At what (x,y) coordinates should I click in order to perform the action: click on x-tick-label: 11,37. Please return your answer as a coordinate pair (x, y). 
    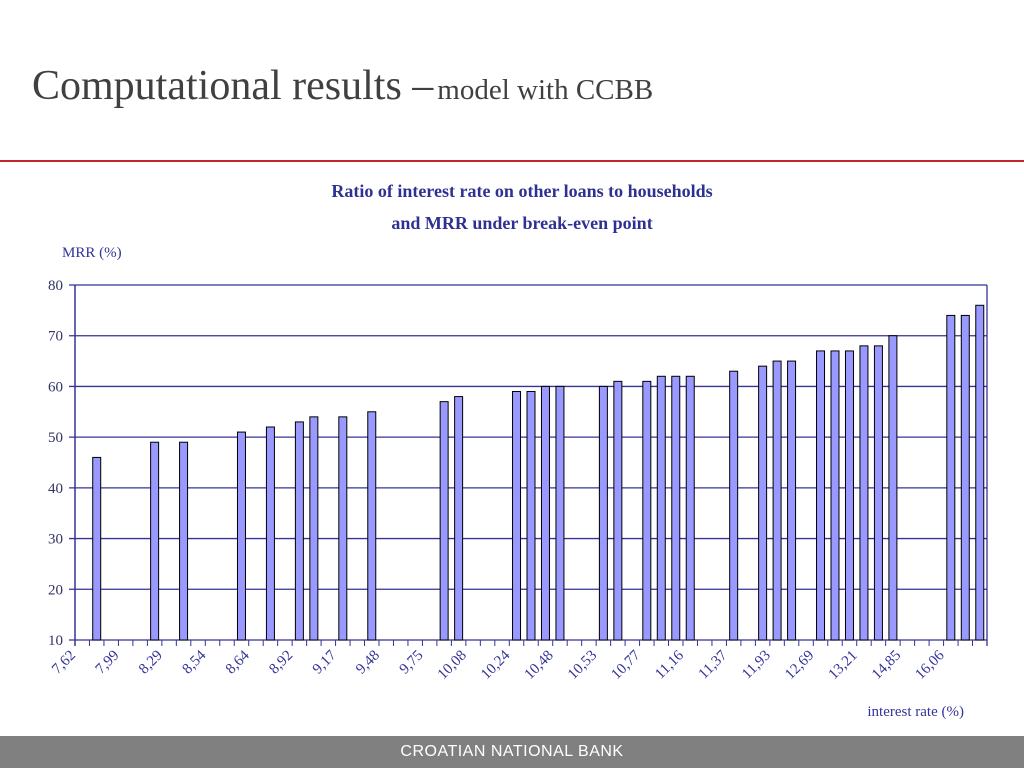
    Looking at the image, I should click on (713, 664).